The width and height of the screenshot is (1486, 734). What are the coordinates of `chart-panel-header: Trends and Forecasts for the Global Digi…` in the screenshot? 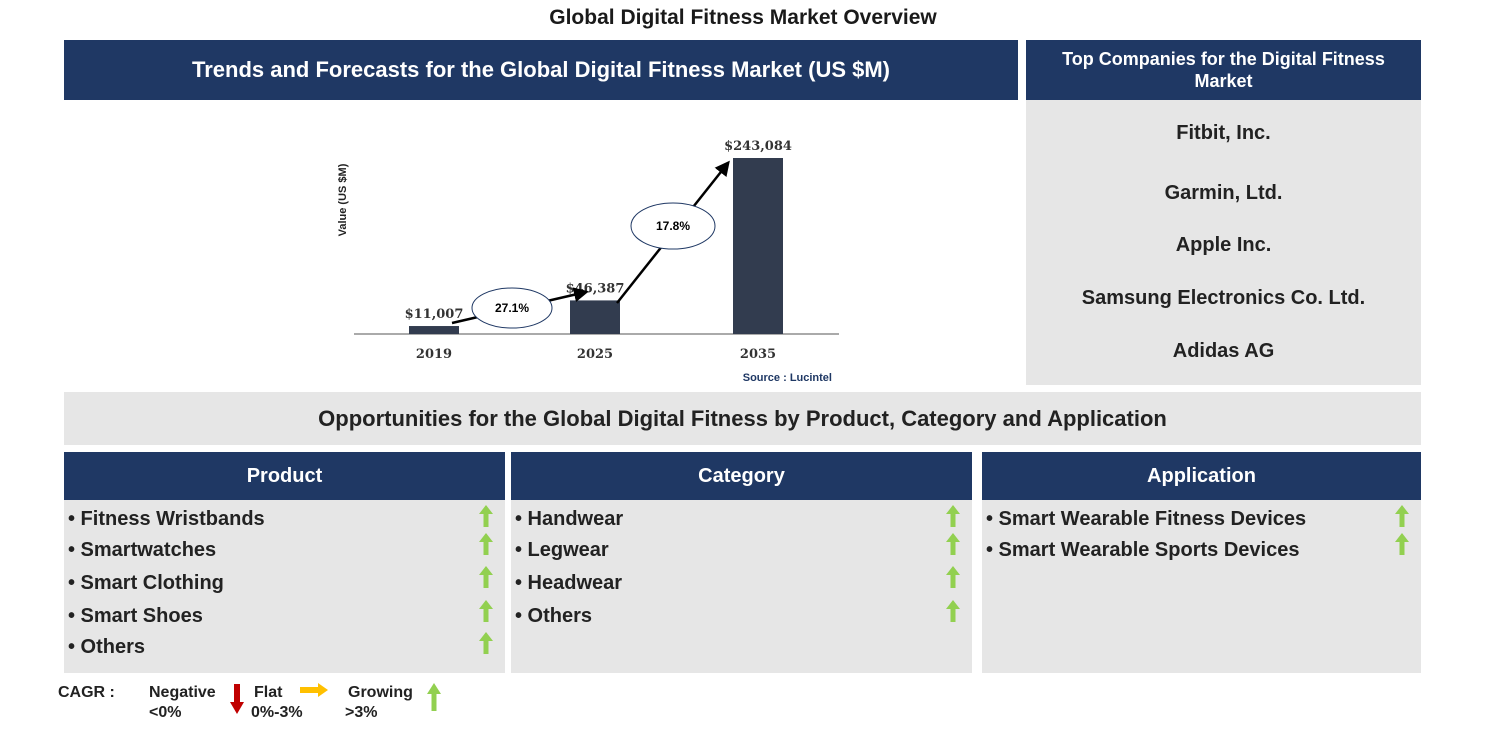 It's located at (541, 70).